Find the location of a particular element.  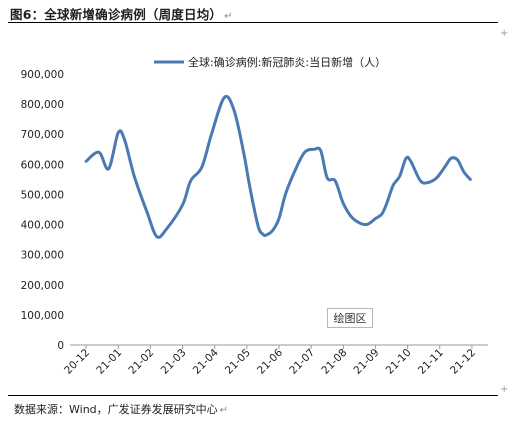

y-tick-label: 500,000 is located at coordinates (42, 195).